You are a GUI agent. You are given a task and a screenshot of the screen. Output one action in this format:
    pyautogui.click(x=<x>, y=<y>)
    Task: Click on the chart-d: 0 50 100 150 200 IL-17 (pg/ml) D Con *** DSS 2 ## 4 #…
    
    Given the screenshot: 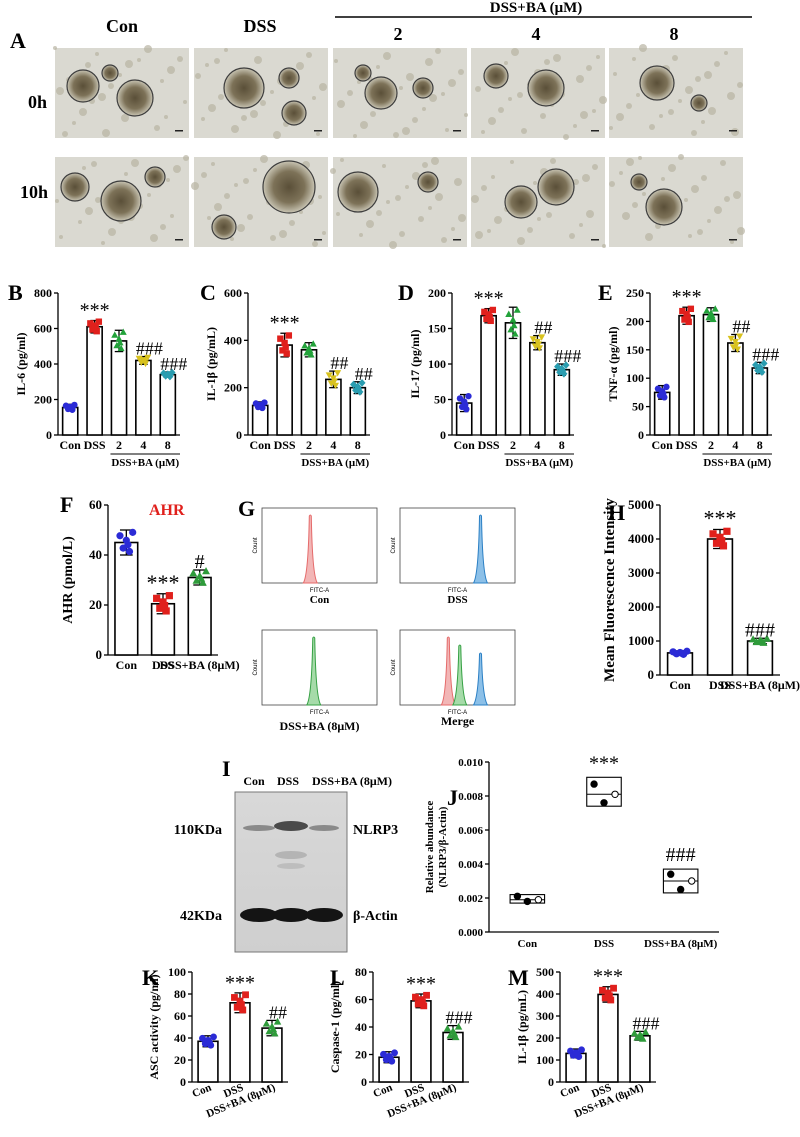 What is the action you would take?
    pyautogui.click(x=489, y=374)
    